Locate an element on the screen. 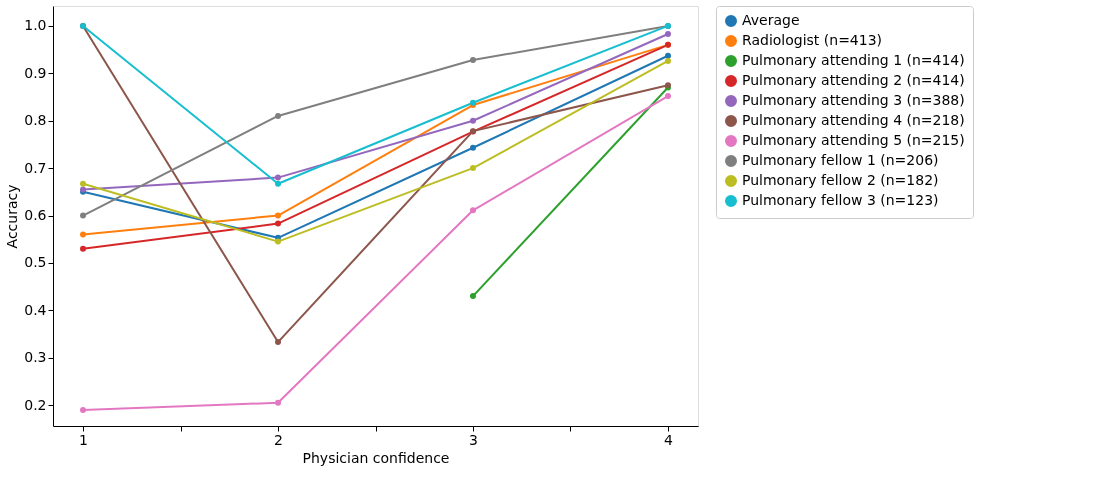 The image size is (1101, 486). legend-label: Pulmonary fellow 1 (n=206) is located at coordinates (840, 160).